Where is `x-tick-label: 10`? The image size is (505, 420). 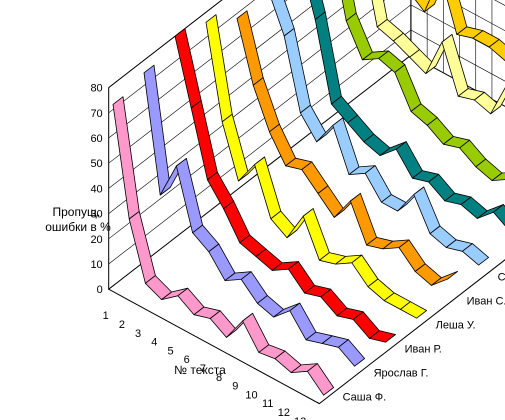 x-tick-label: 10 is located at coordinates (251, 395).